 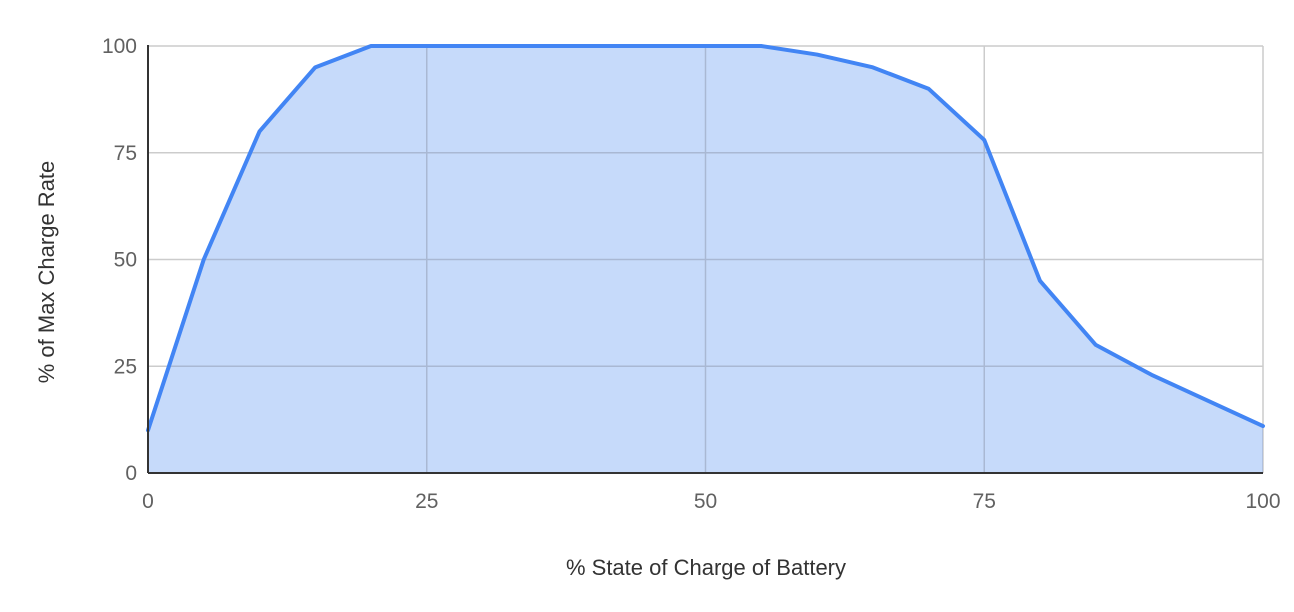 I want to click on x-tick-label: 75, so click(x=984, y=501).